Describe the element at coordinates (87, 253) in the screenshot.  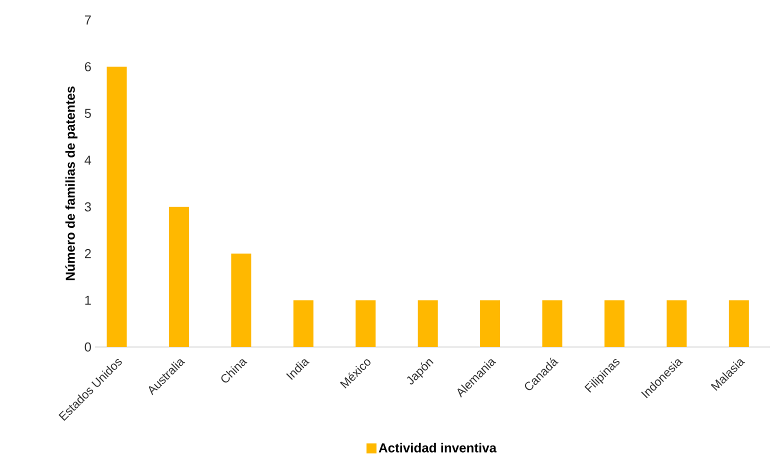
I see `y-tick-label: 2` at that location.